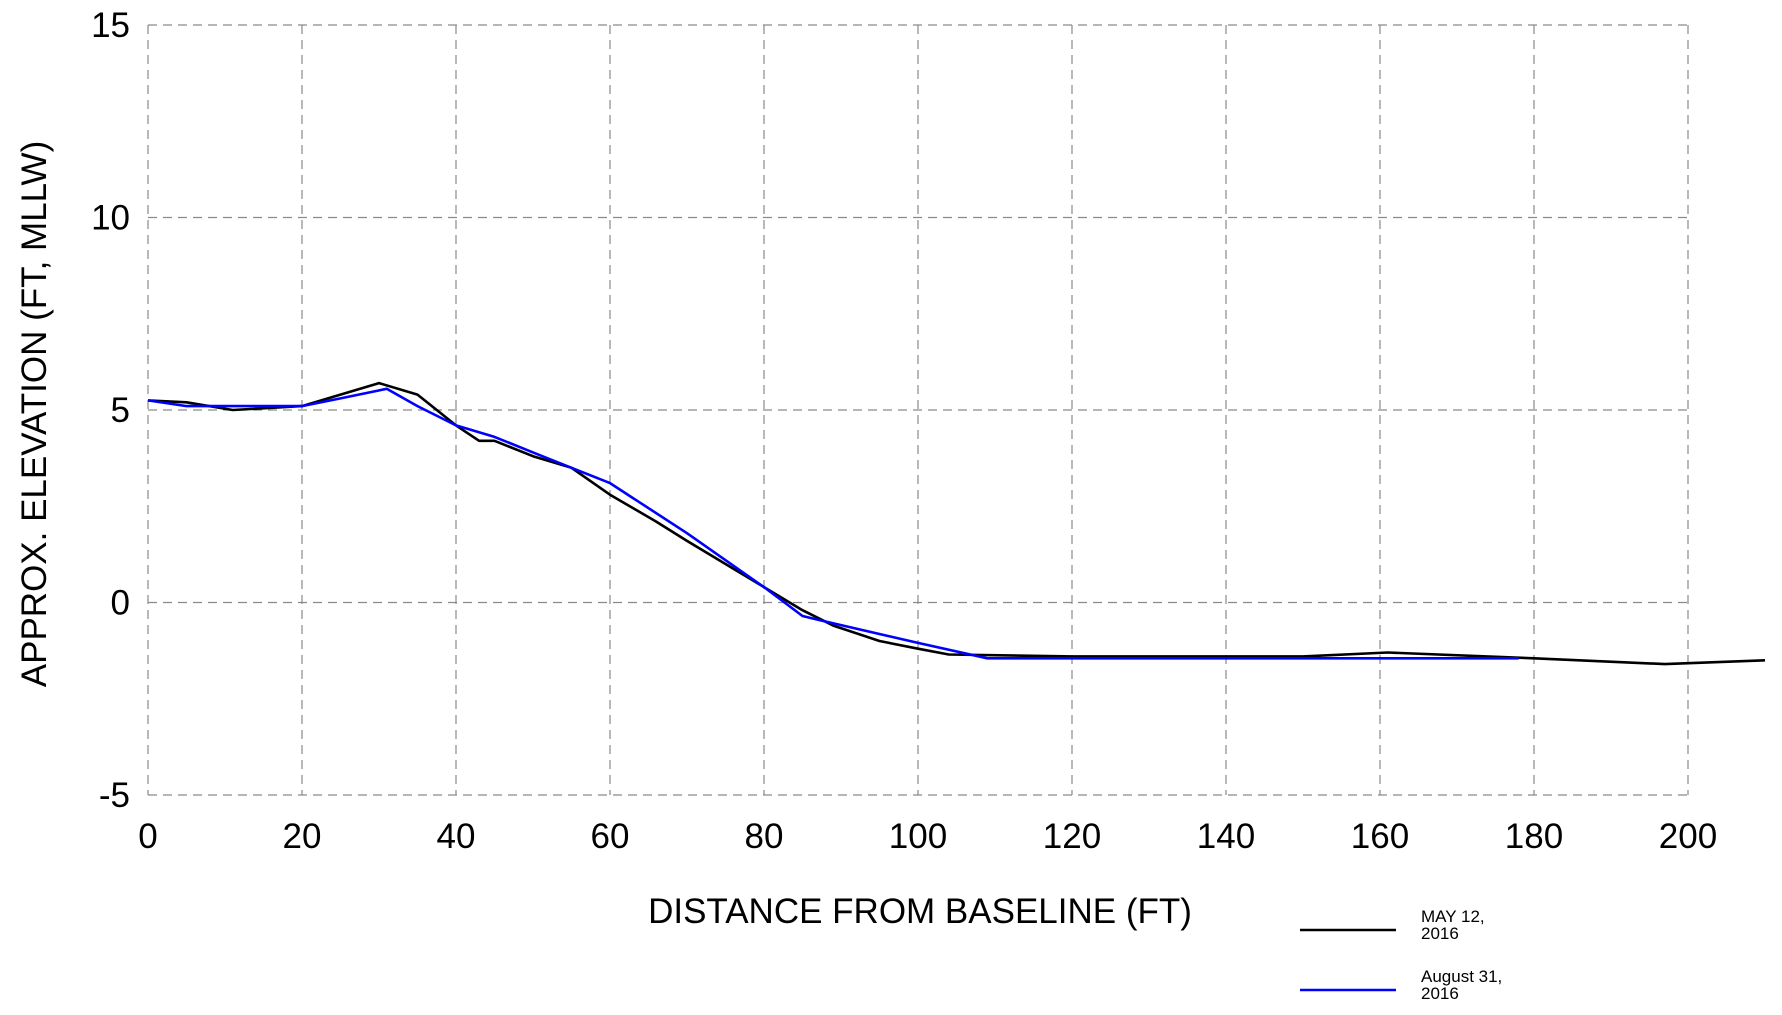 The image size is (1782, 1015). Describe the element at coordinates (1072, 836) in the screenshot. I see `x-tick-label: 120` at that location.